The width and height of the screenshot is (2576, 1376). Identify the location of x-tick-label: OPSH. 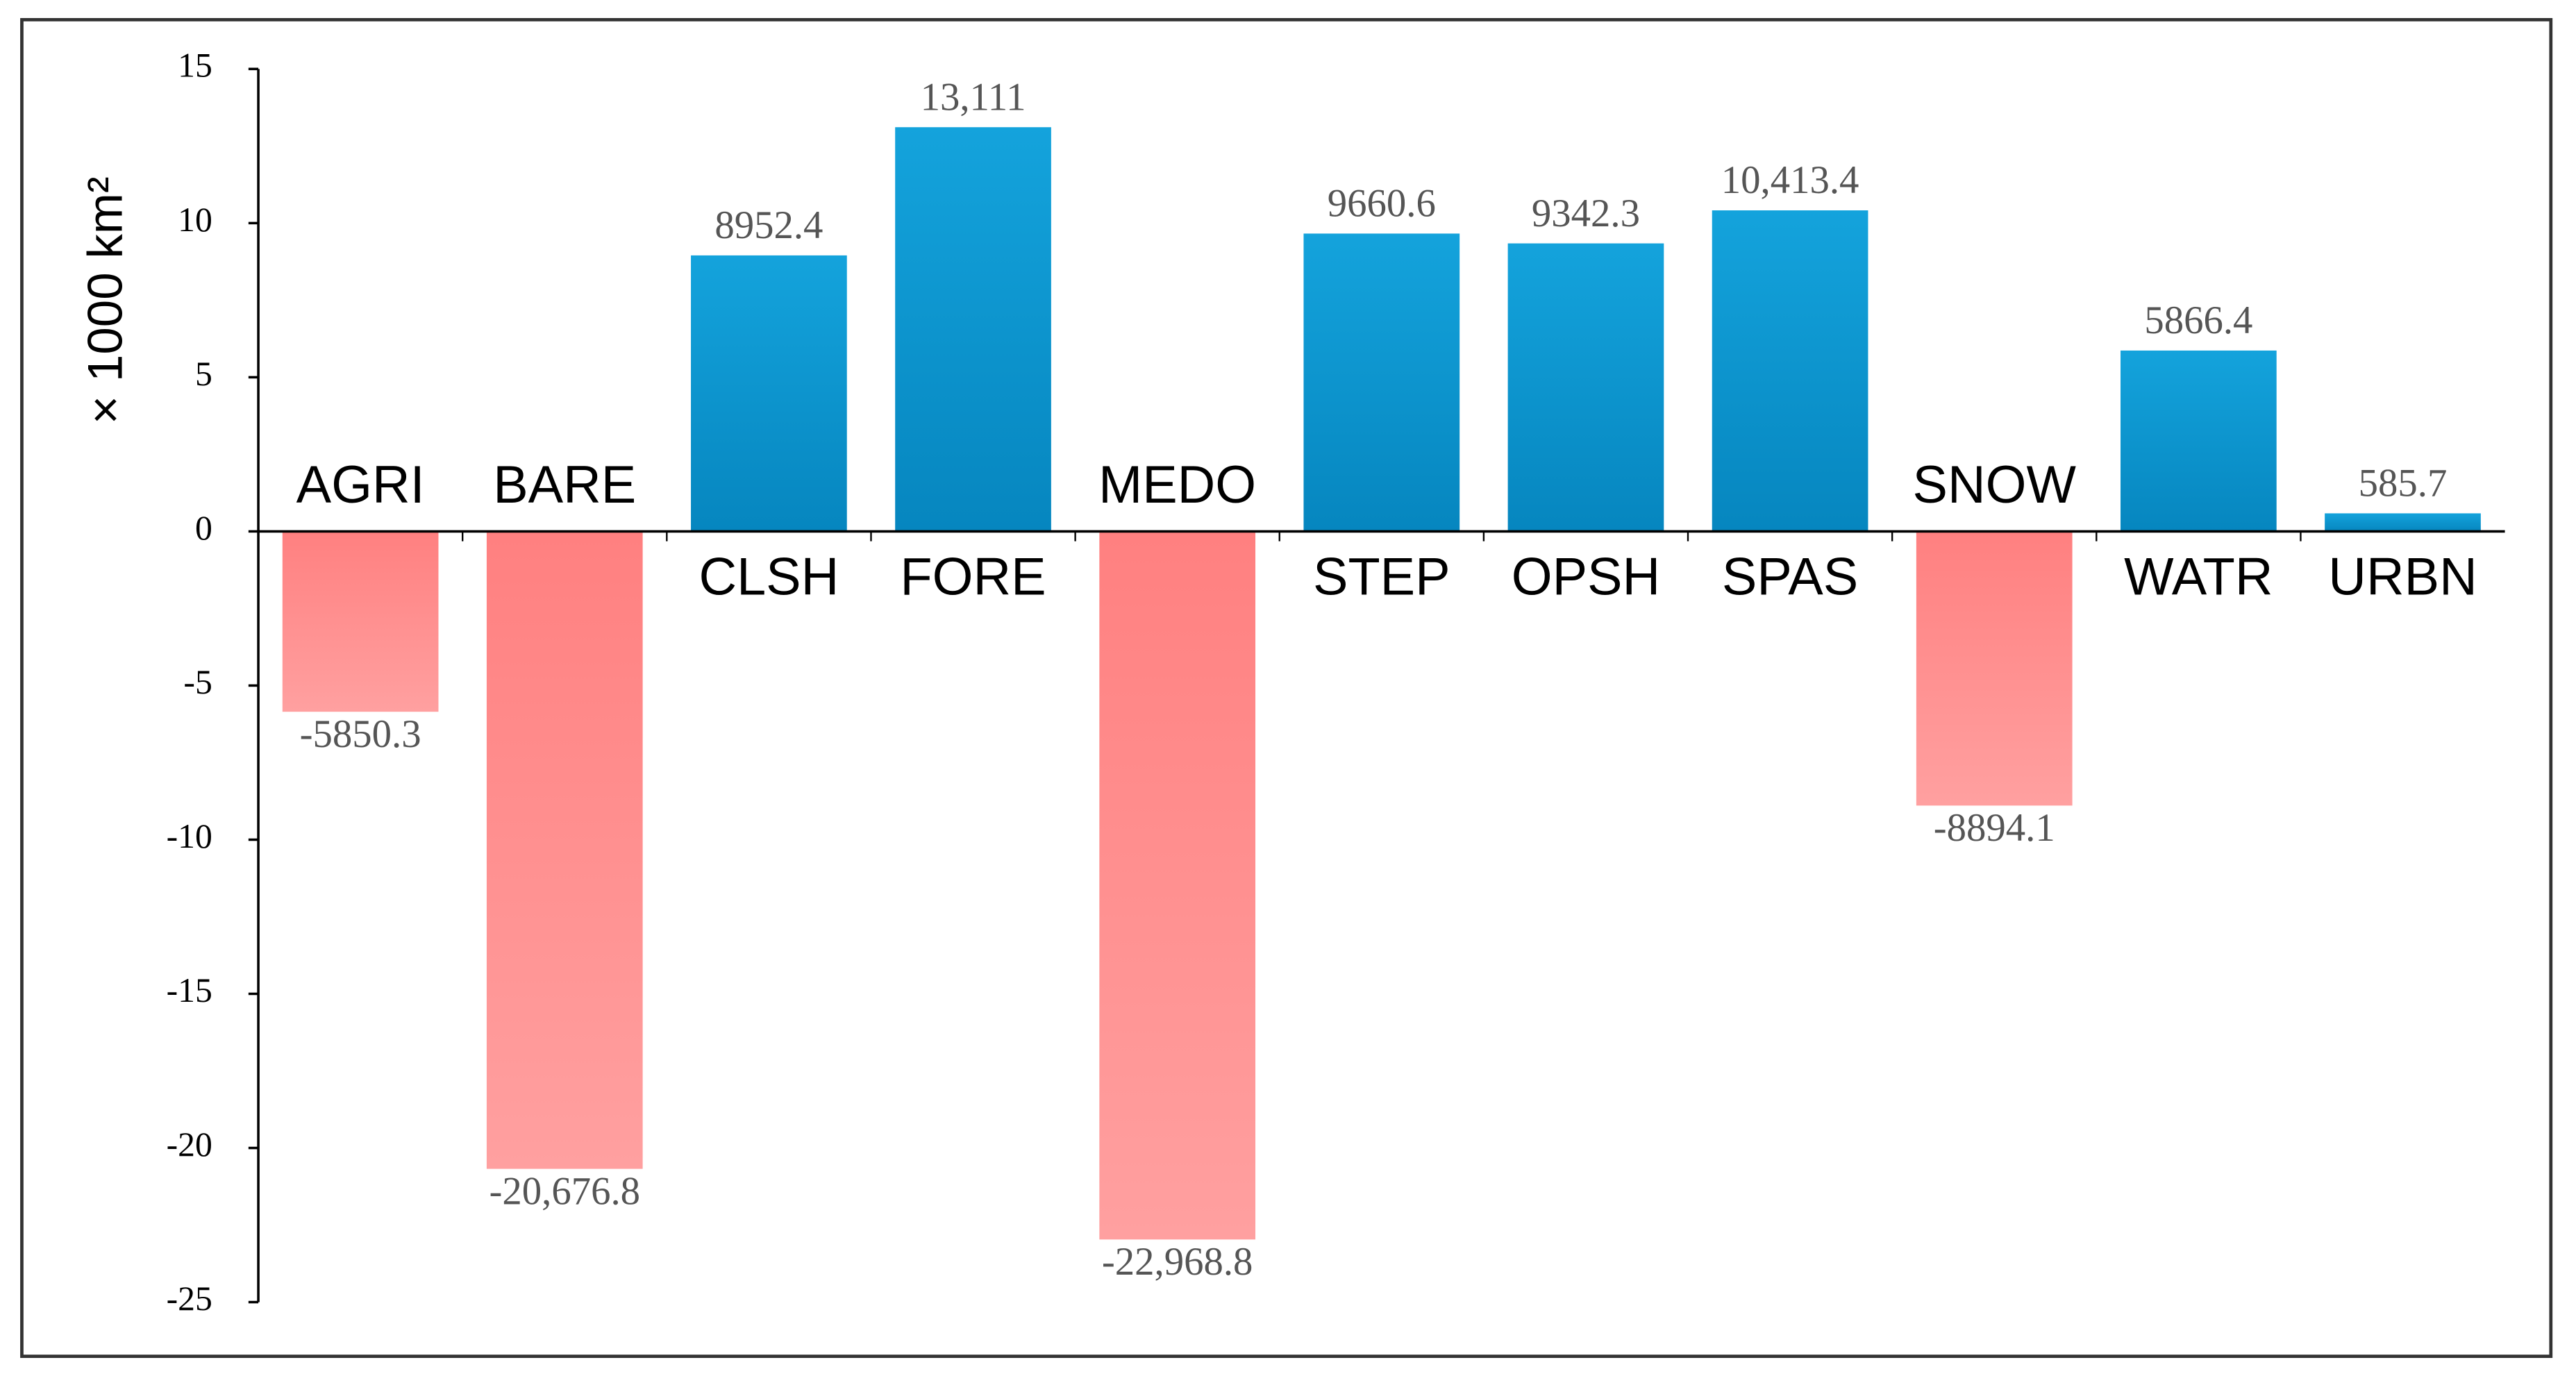
(1586, 576).